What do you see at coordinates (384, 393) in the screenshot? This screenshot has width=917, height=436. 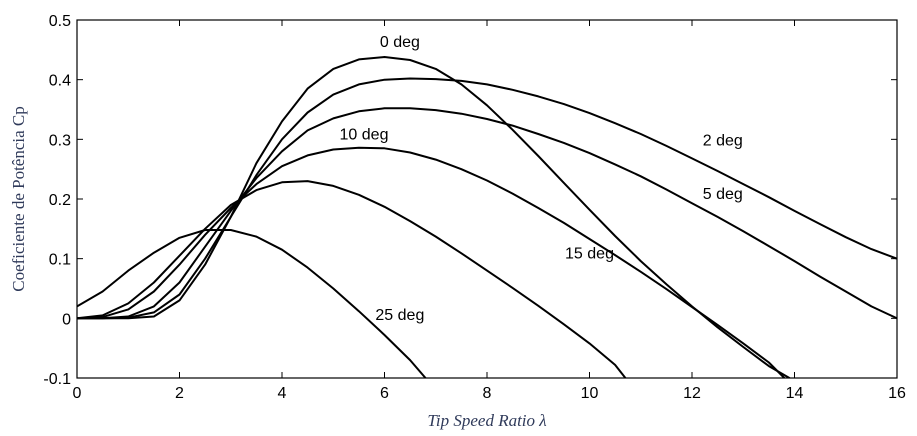 I see `x-tick-label: 6` at bounding box center [384, 393].